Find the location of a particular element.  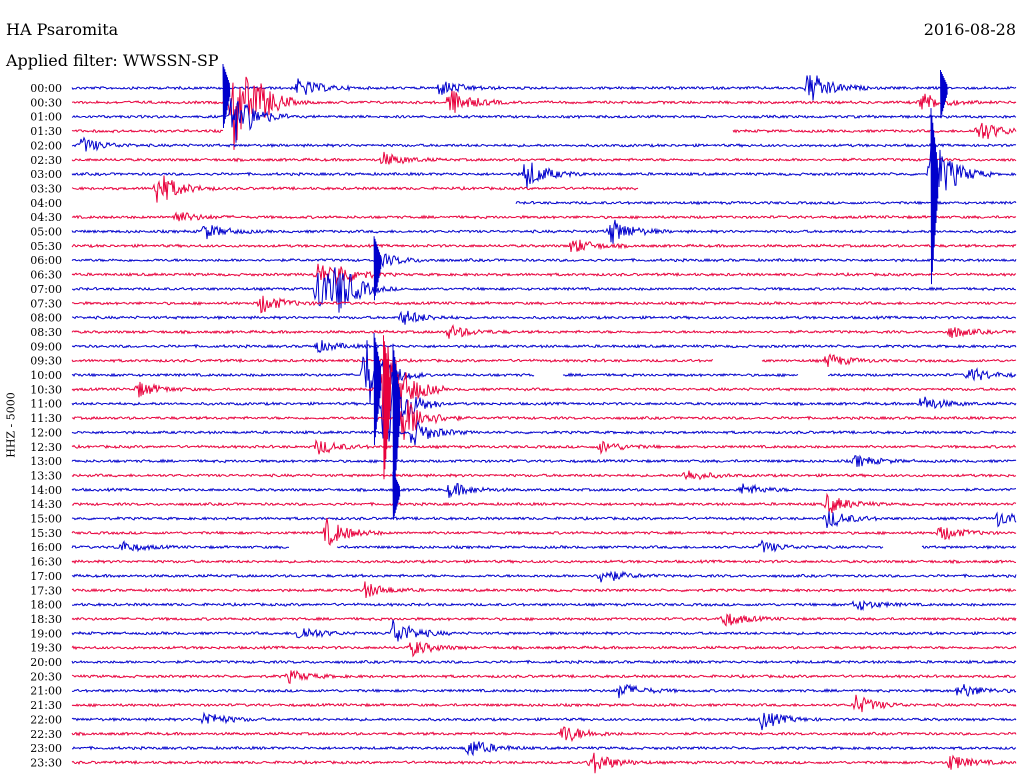

row-time-label: 11:30 is located at coordinates (46, 418).